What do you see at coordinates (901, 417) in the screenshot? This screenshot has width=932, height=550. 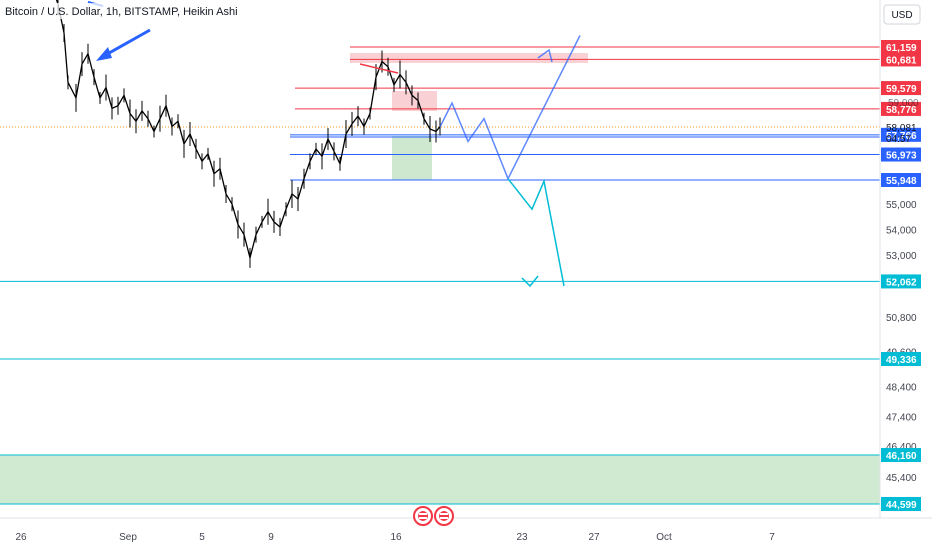 I see `y-tick-label: 47,400` at bounding box center [901, 417].